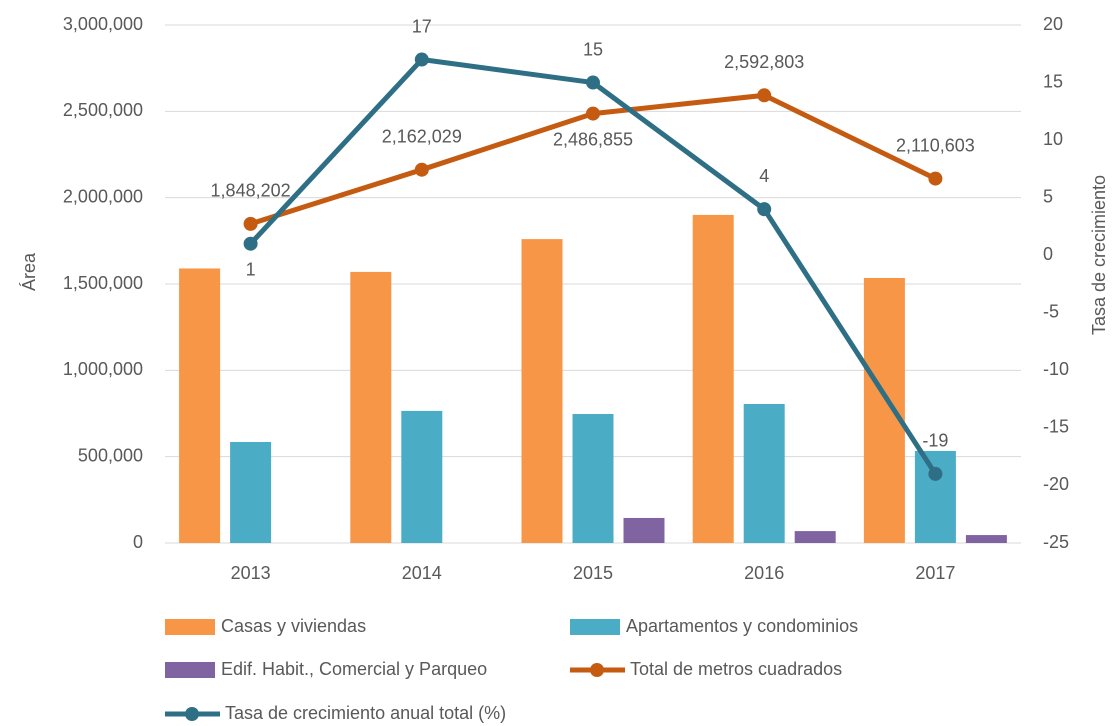  I want to click on legend-label: Apartamentos y condominios, so click(742, 626).